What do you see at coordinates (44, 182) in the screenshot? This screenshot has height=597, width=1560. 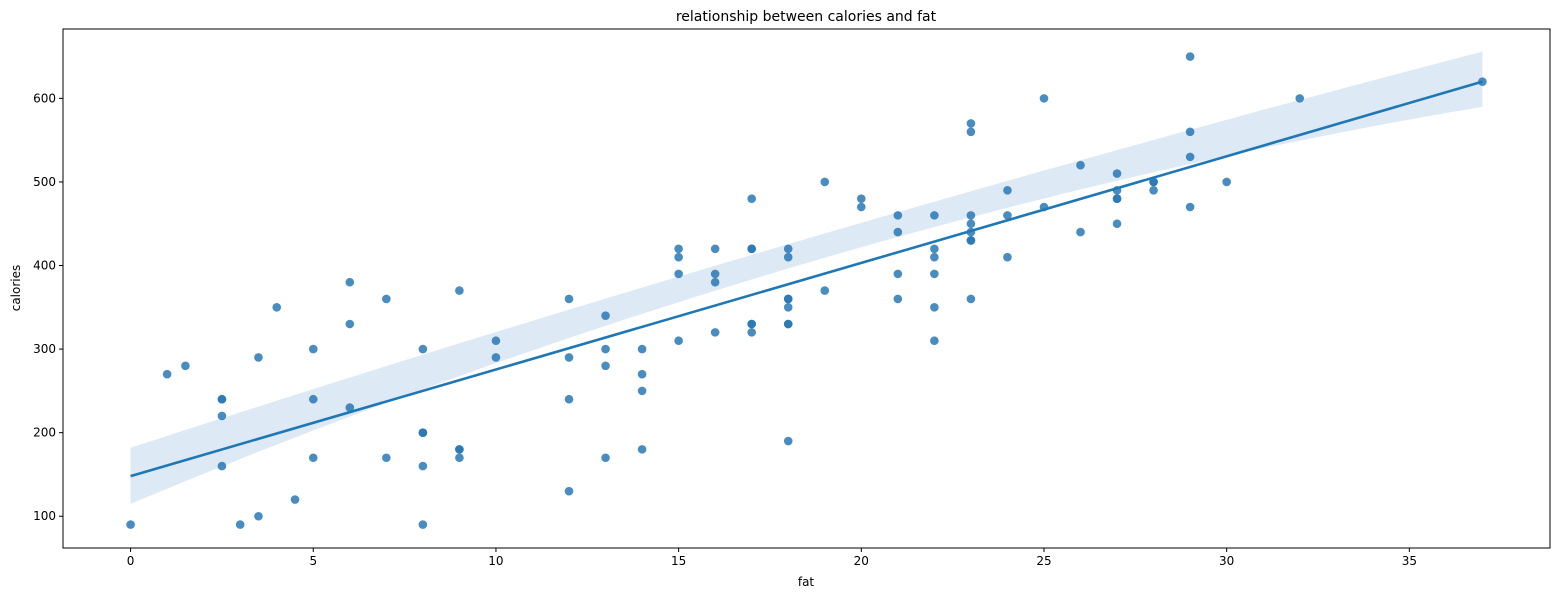 I see `y-tick-label: 500` at bounding box center [44, 182].